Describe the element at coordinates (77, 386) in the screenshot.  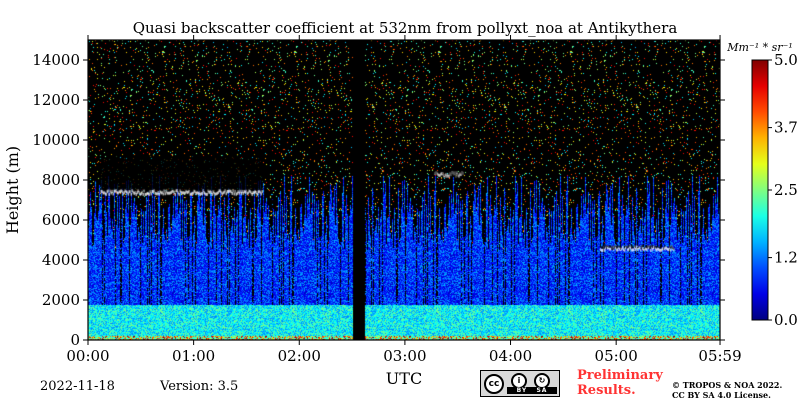
I see `date-label: 2022-11-18` at that location.